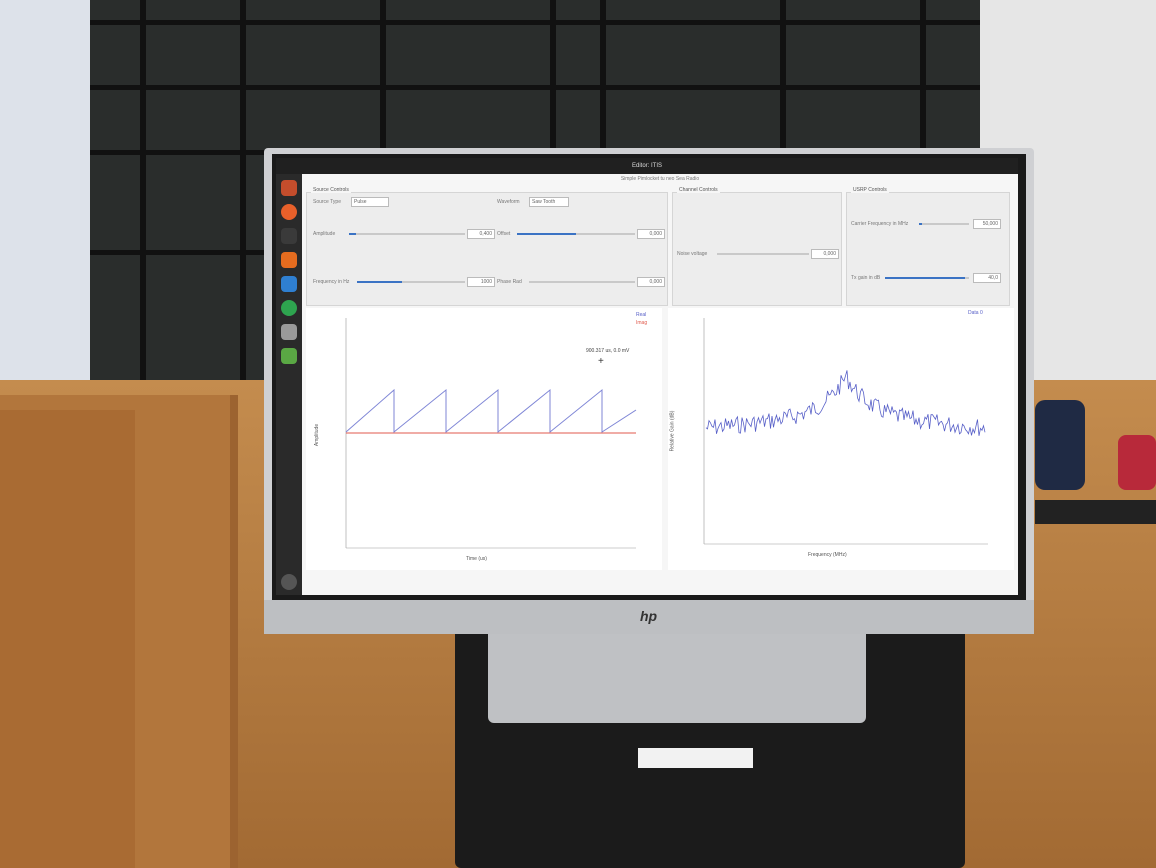 Image resolution: width=1156 pixels, height=868 pixels. Describe the element at coordinates (870, 190) in the screenshot. I see `usrp-controls-tab: USRP Controls` at that location.